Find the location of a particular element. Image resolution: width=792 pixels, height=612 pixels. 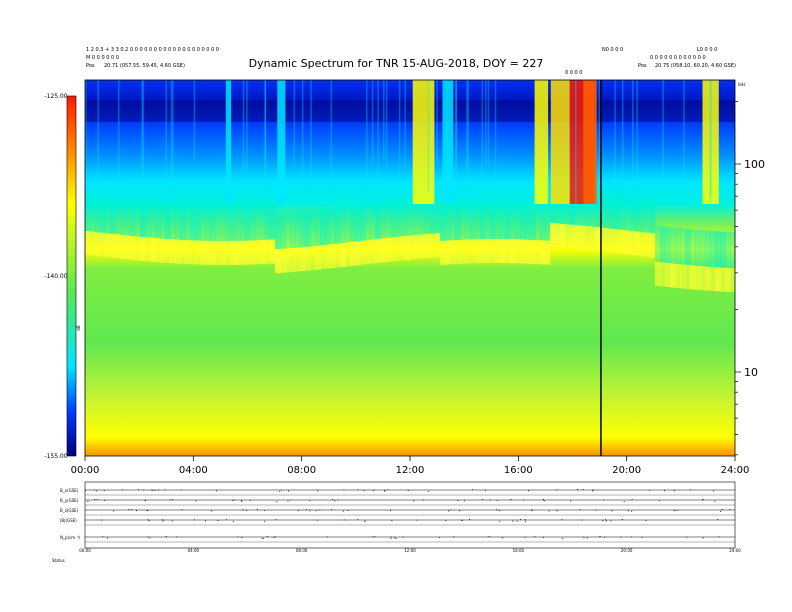

bottom-x-tick-label: 08:00 is located at coordinates (302, 550).